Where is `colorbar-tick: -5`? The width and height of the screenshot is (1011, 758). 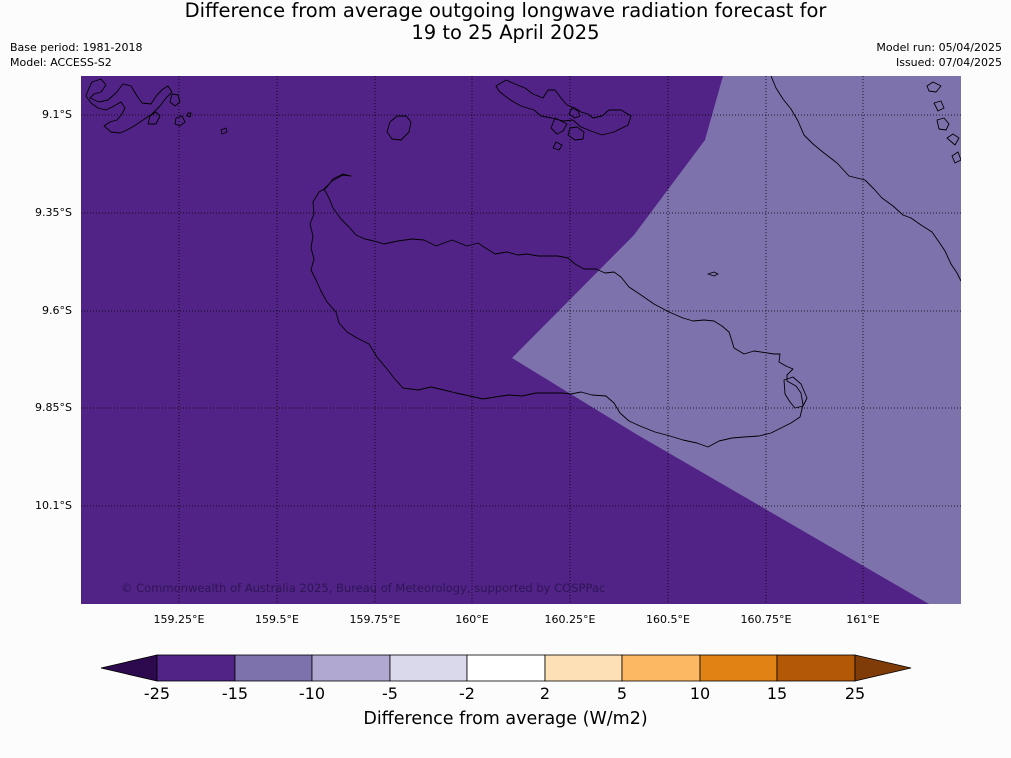 colorbar-tick: -5 is located at coordinates (390, 693).